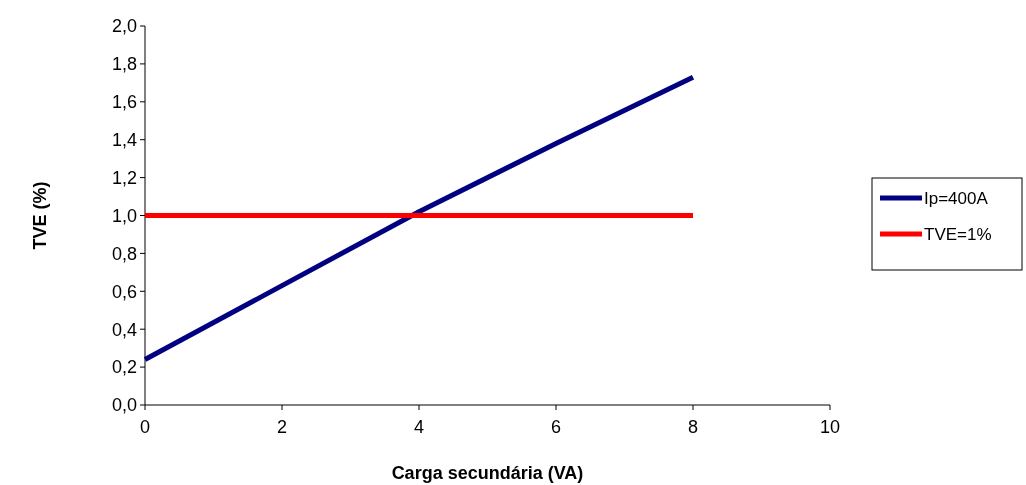 The image size is (1026, 485). I want to click on x-tick-label: 2, so click(282, 427).